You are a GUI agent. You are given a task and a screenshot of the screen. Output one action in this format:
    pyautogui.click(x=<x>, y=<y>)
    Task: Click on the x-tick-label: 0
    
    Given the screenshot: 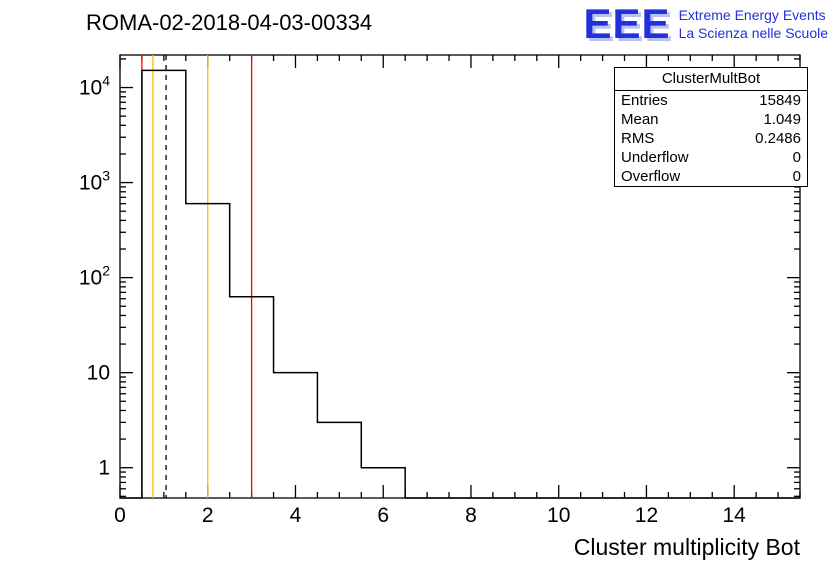 What is the action you would take?
    pyautogui.click(x=120, y=515)
    